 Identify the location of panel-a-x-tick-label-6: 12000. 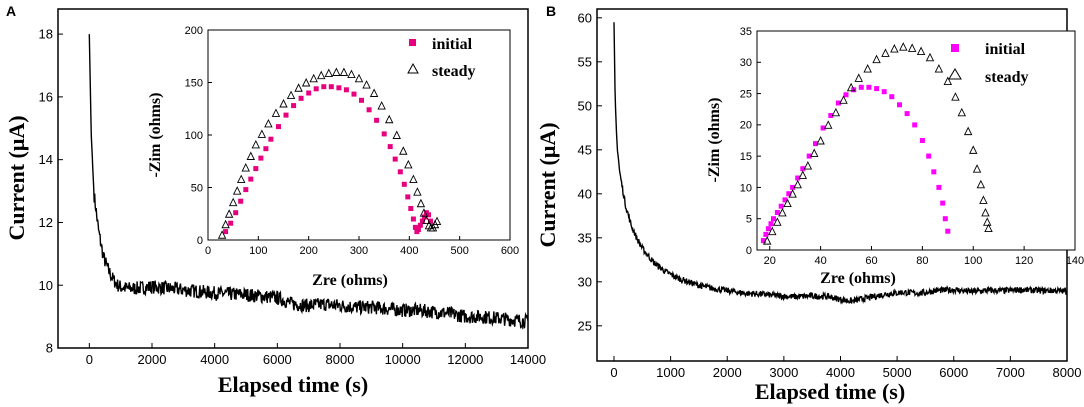
(465, 359).